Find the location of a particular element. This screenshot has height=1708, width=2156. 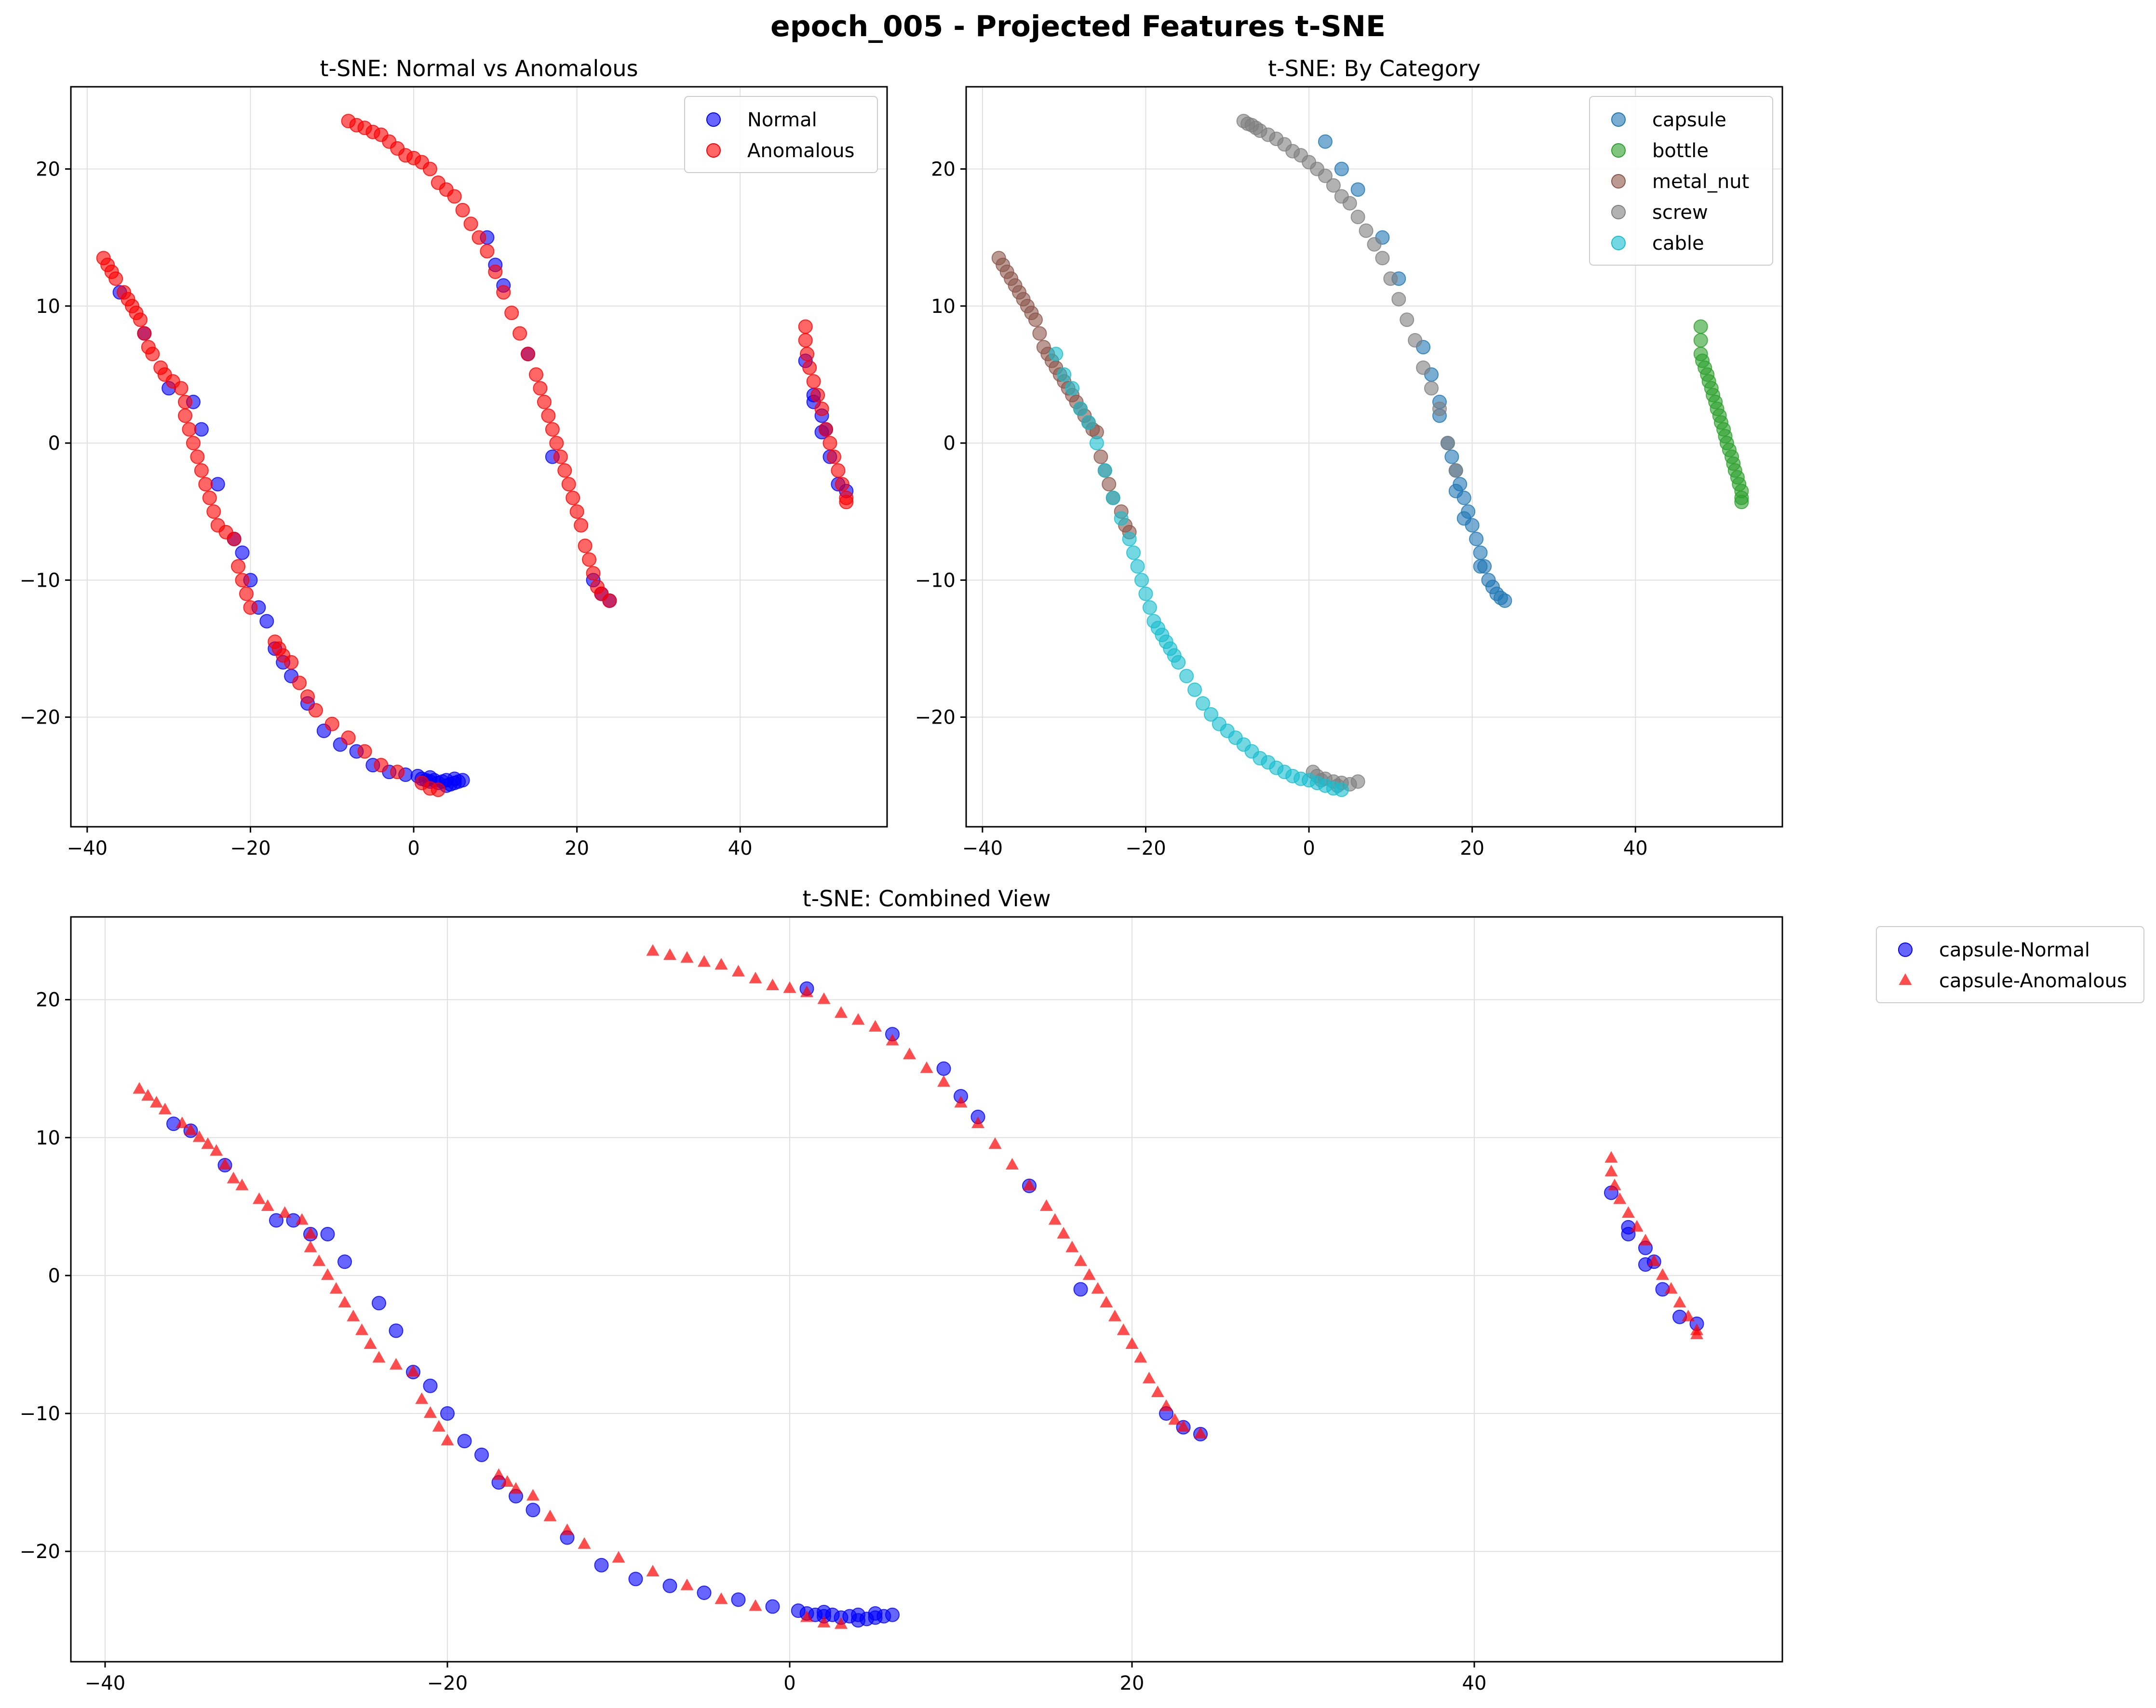

x-tick-label: 40 is located at coordinates (740, 848).